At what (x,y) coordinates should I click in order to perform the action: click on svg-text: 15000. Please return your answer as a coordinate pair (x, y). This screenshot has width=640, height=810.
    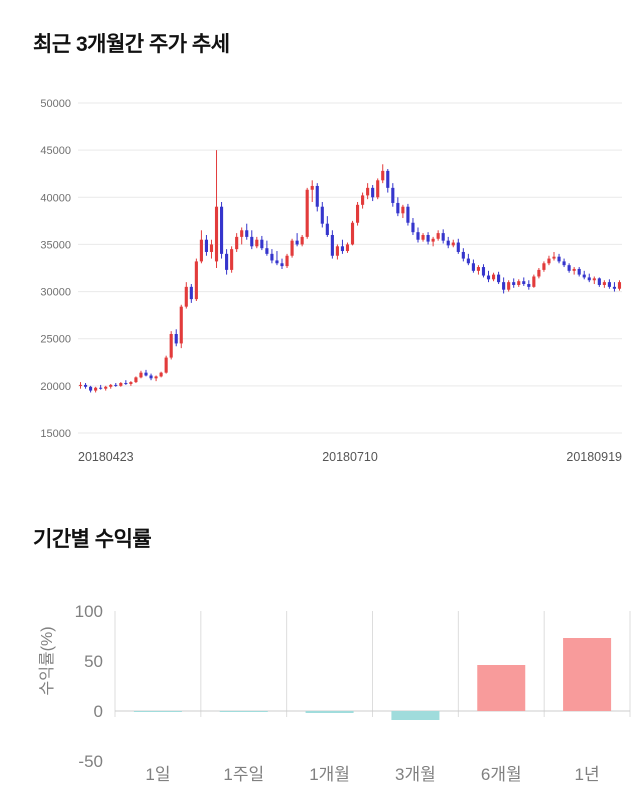
    Looking at the image, I should click on (55, 434).